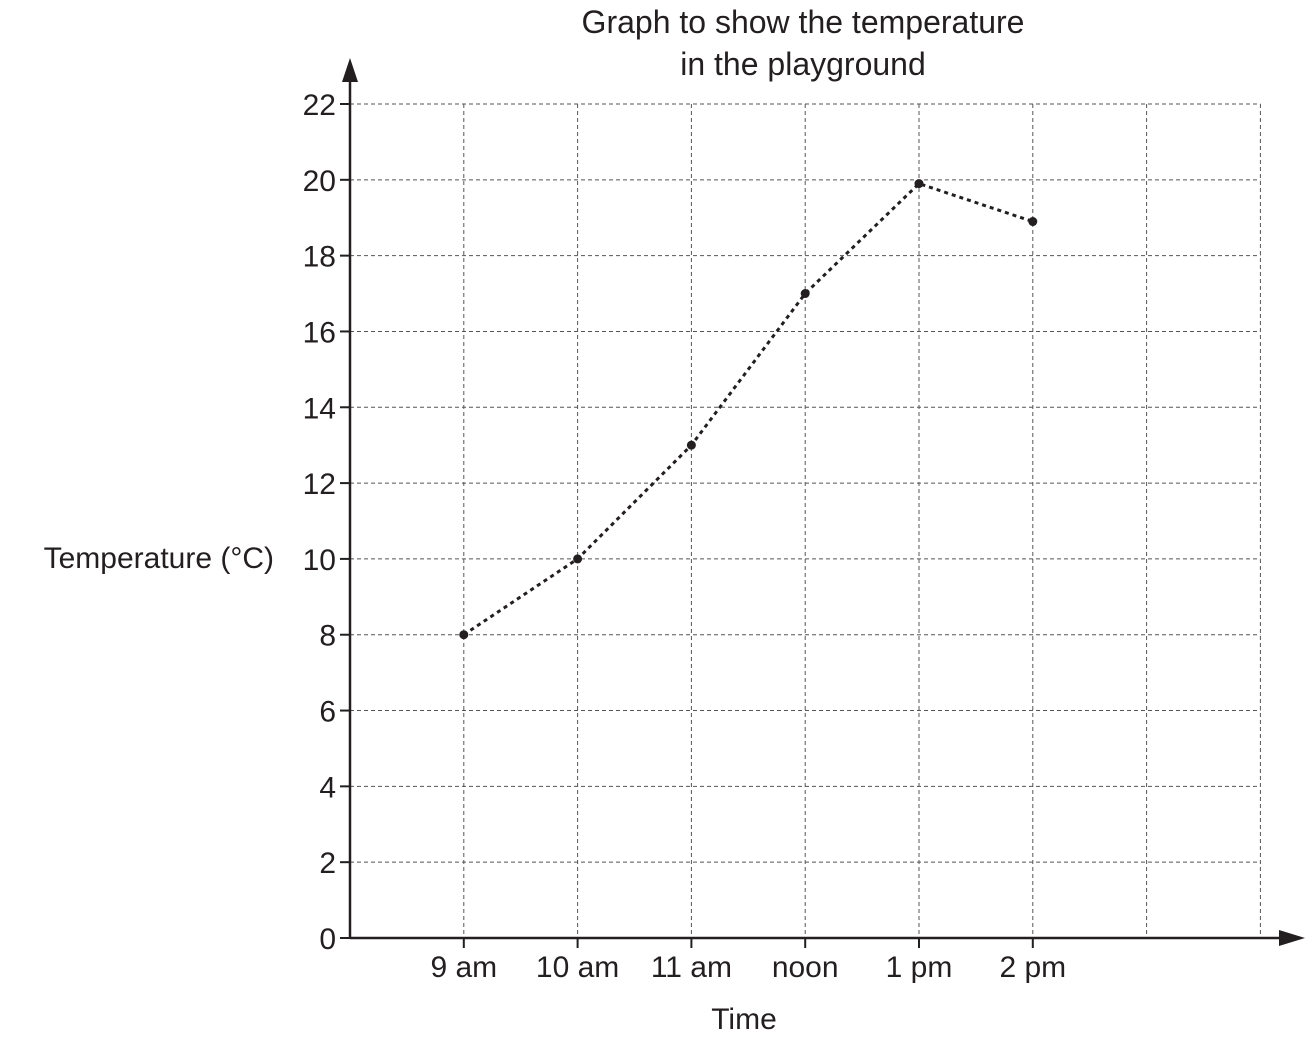 This screenshot has height=1037, width=1310. Describe the element at coordinates (803, 64) in the screenshot. I see `chart-title-line-2: in the playground` at that location.